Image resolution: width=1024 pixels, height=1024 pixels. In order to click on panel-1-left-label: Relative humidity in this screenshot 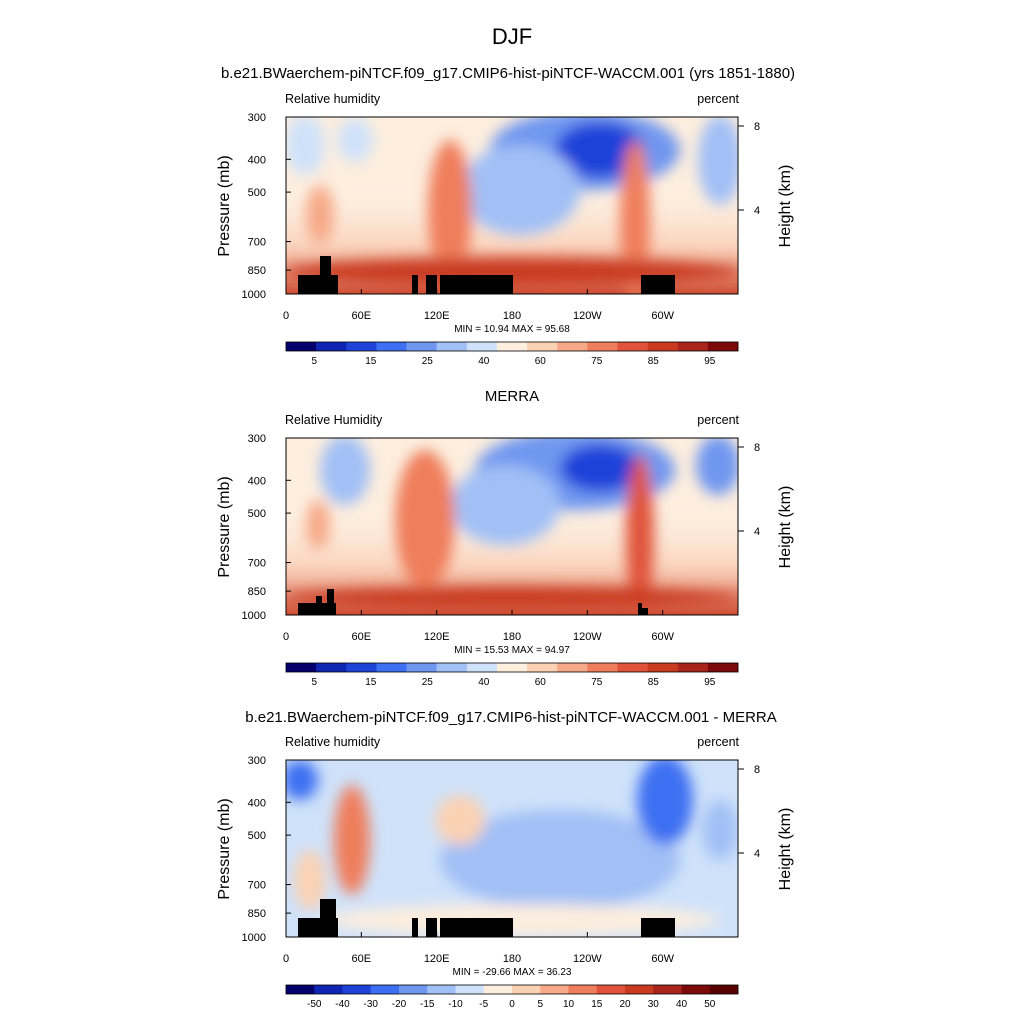, I will do `click(333, 99)`.